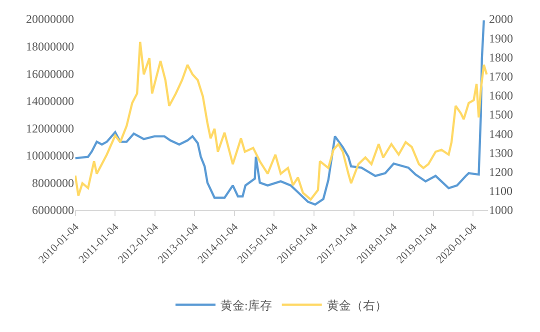 This screenshot has height=332, width=540. I want to click on y2-tick-label: 1700, so click(501, 77).